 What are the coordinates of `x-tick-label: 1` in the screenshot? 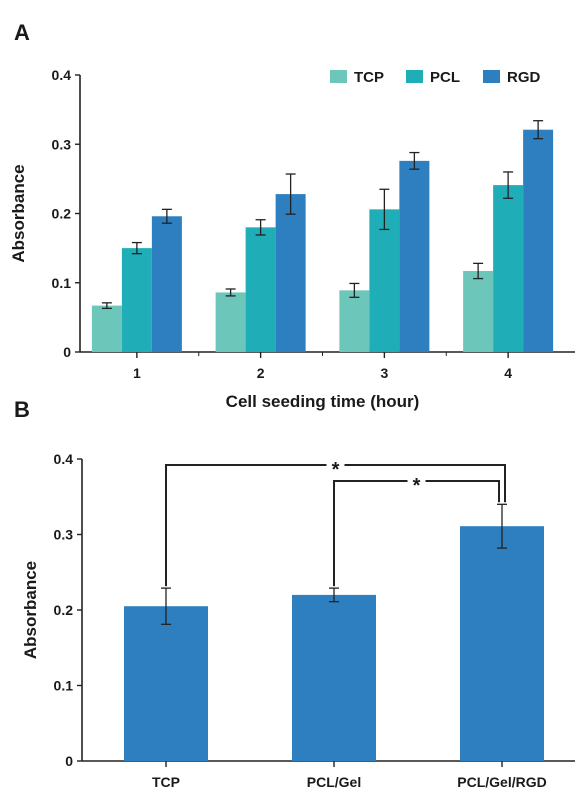 It's located at (137, 373).